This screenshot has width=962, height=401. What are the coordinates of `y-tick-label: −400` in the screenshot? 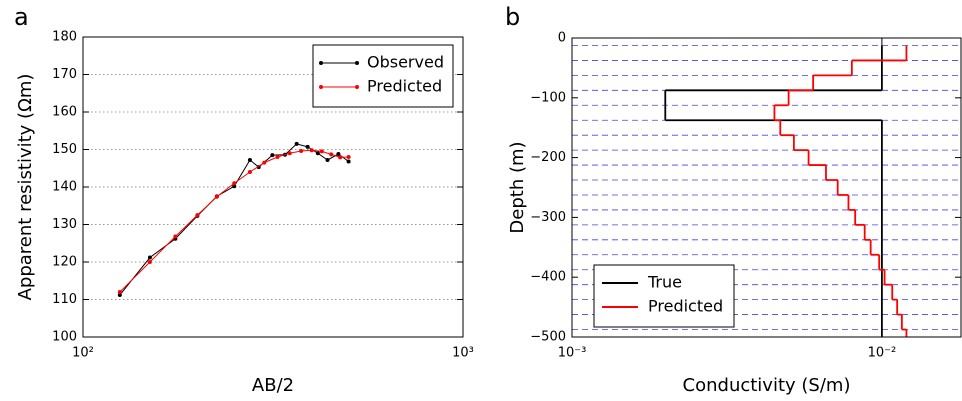 It's located at (548, 277).